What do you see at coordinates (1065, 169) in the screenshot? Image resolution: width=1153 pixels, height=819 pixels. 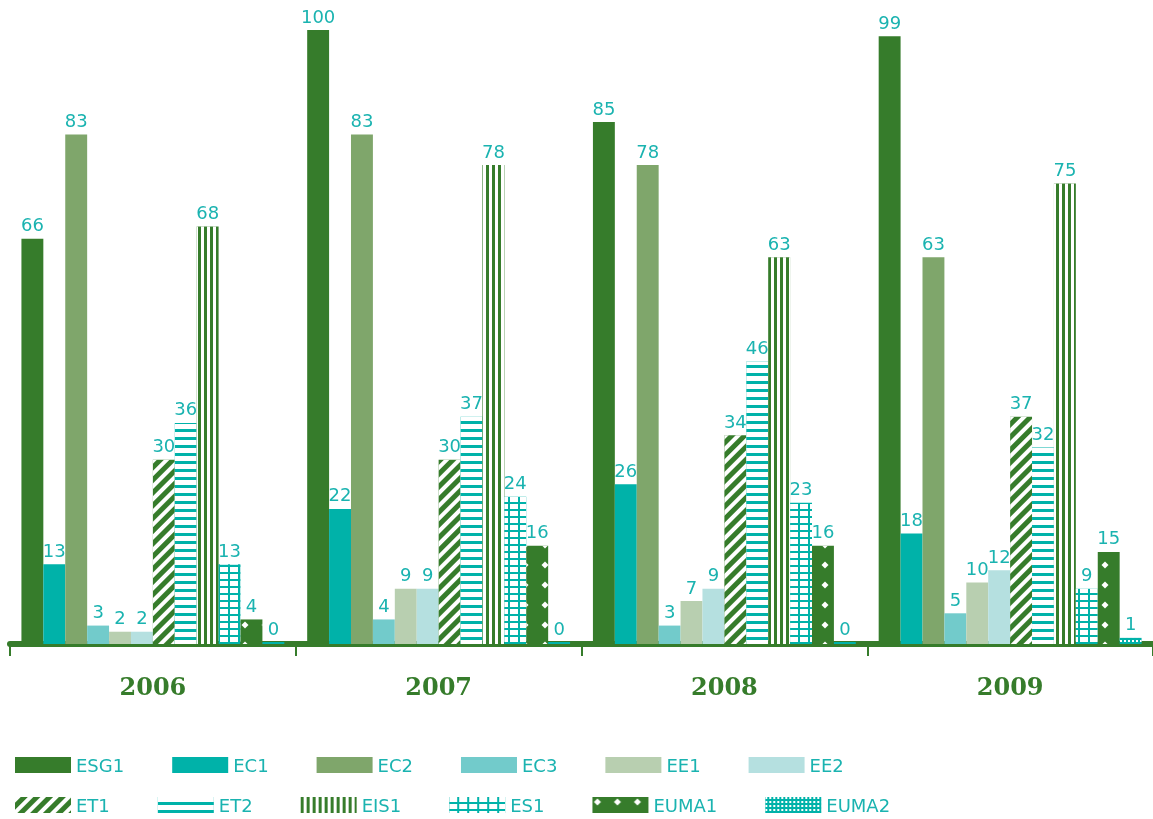 I see `data-label: 75` at bounding box center [1065, 169].